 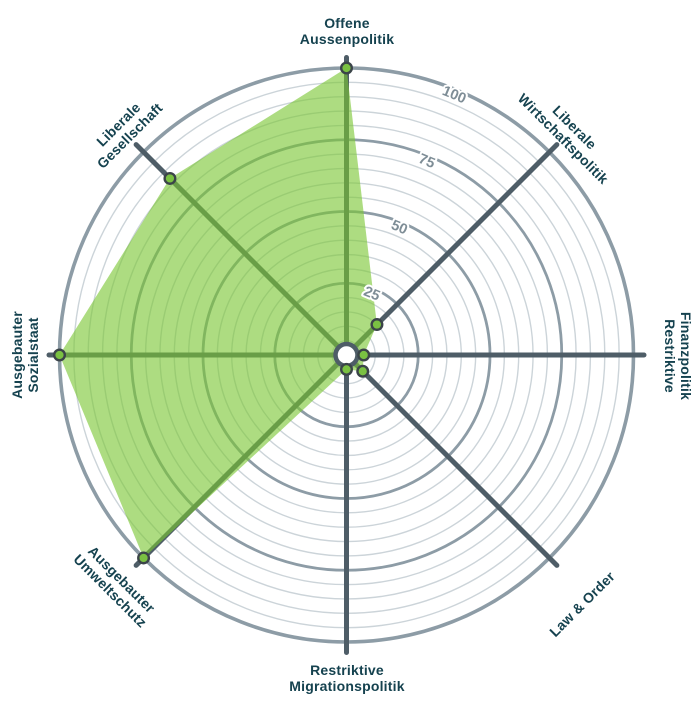 What do you see at coordinates (347, 23) in the screenshot?
I see `axis-label-line: Offene` at bounding box center [347, 23].